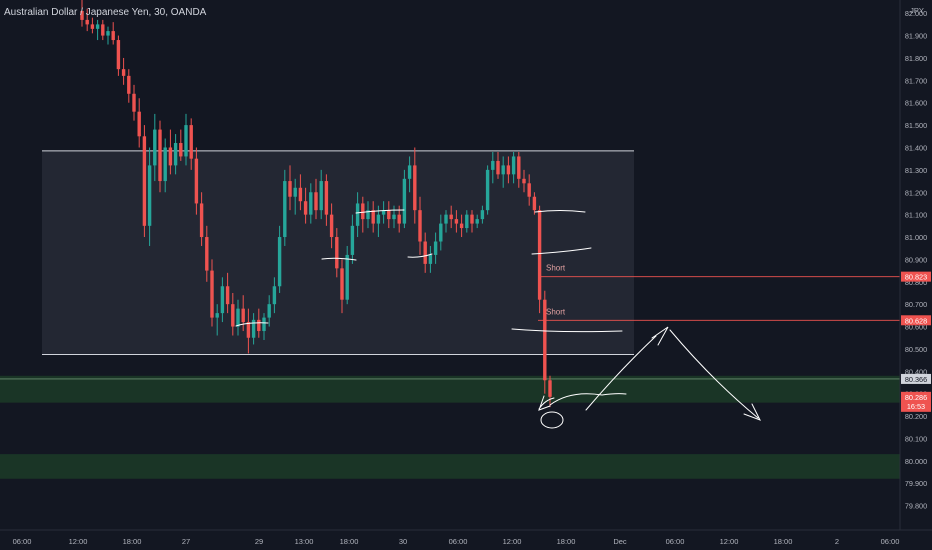 Image resolution: width=932 pixels, height=550 pixels. Describe the element at coordinates (552, 420) in the screenshot. I see `circle-mark` at that location.